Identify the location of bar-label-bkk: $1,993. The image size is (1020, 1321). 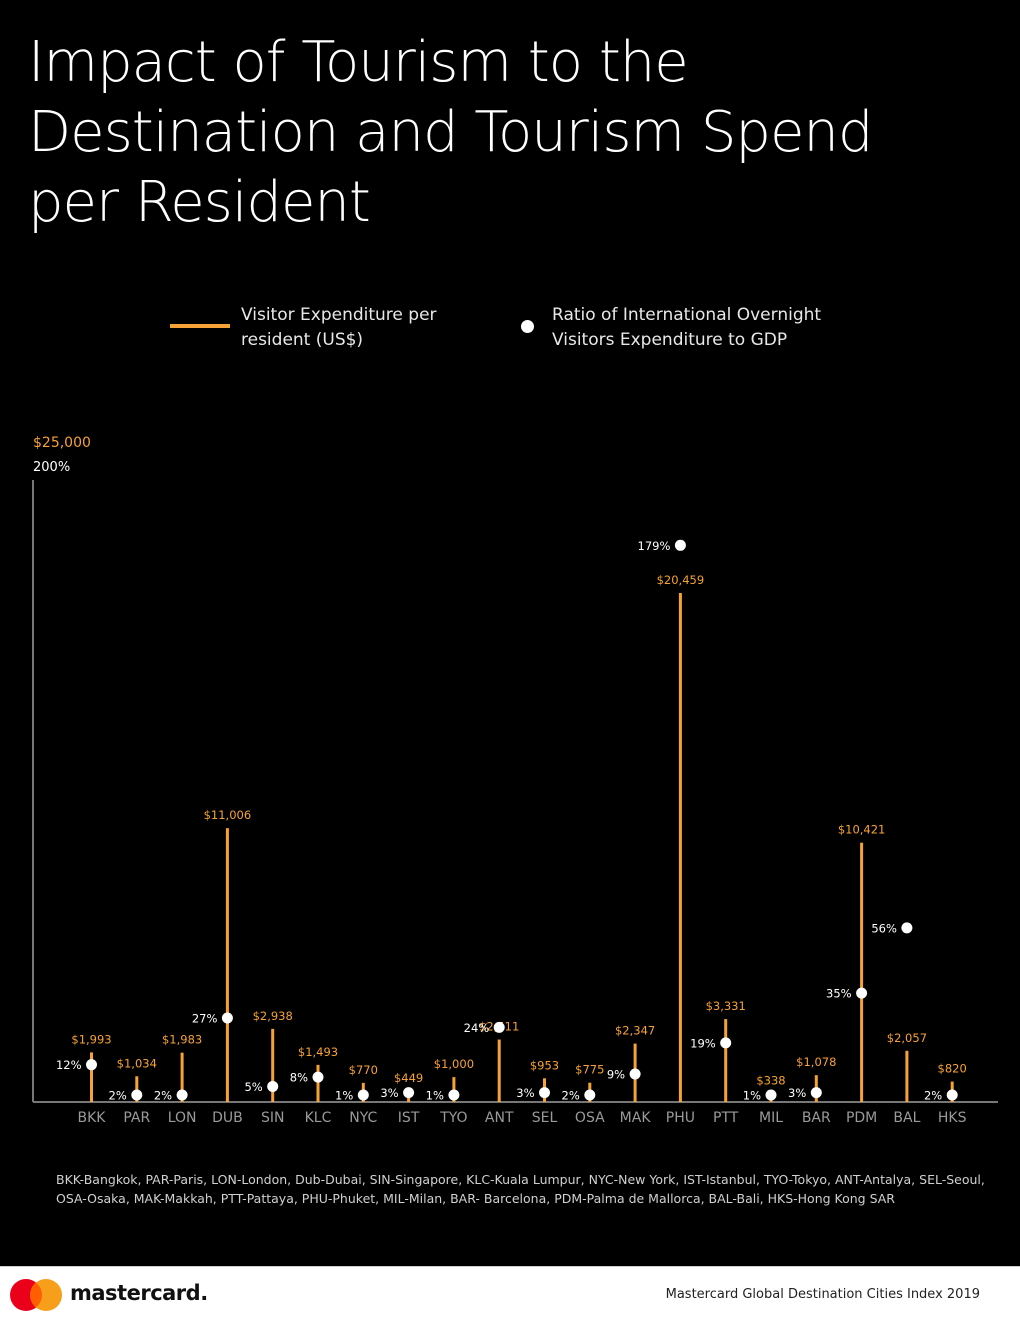
(91, 1039).